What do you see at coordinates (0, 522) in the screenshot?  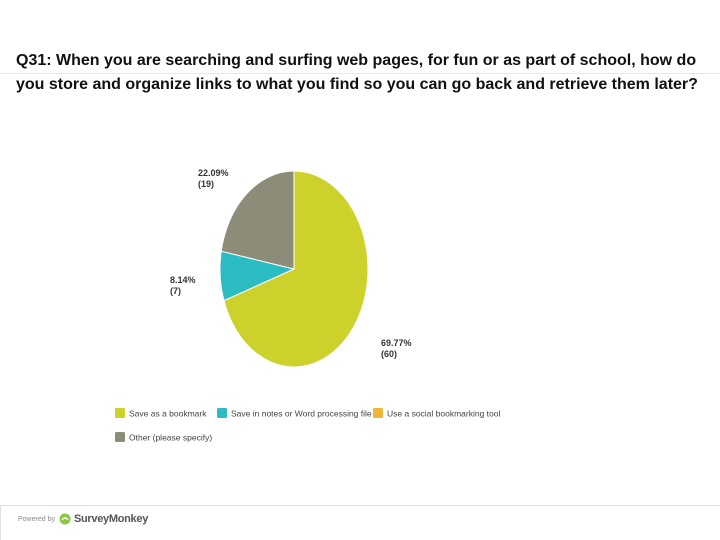 I see `footer-side-divider` at bounding box center [0, 522].